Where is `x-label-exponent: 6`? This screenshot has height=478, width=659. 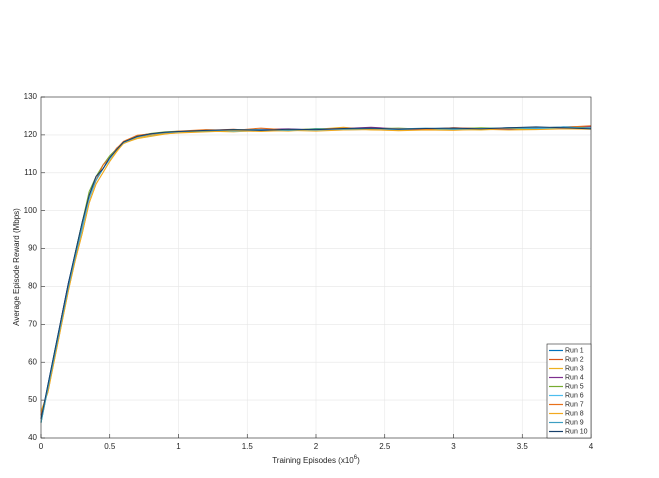 x-label-exponent: 6 is located at coordinates (356, 458).